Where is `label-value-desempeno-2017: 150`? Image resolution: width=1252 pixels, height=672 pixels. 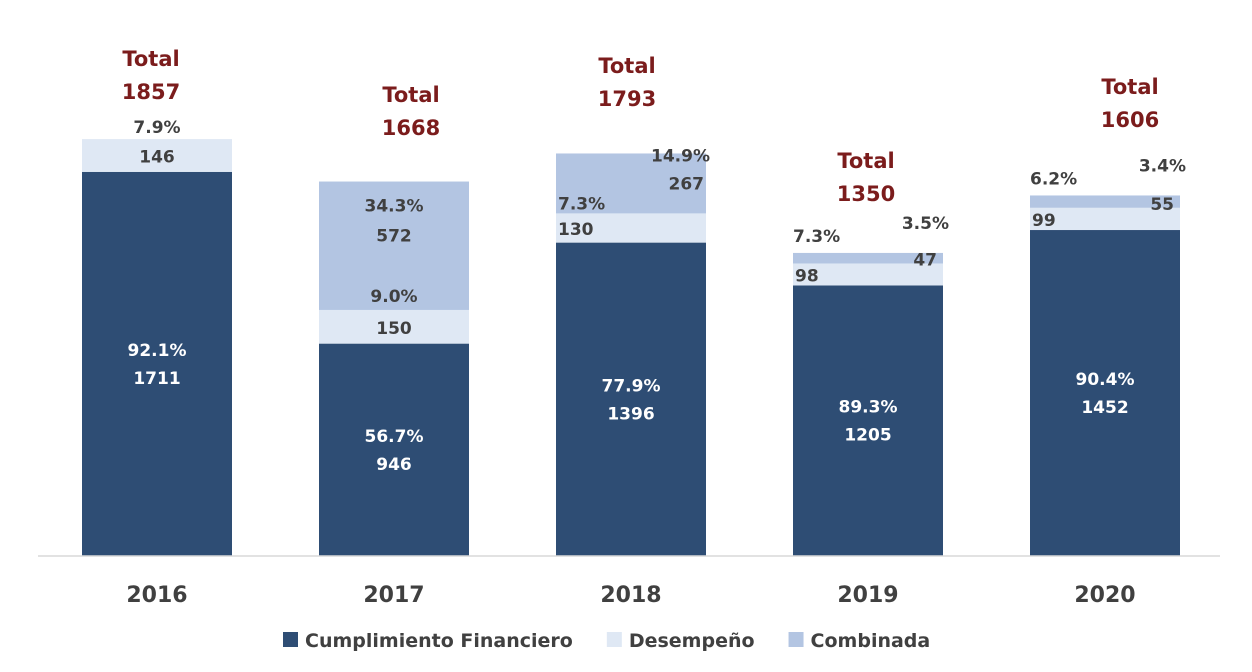
label-value-desempeno-2017: 150 is located at coordinates (394, 329).